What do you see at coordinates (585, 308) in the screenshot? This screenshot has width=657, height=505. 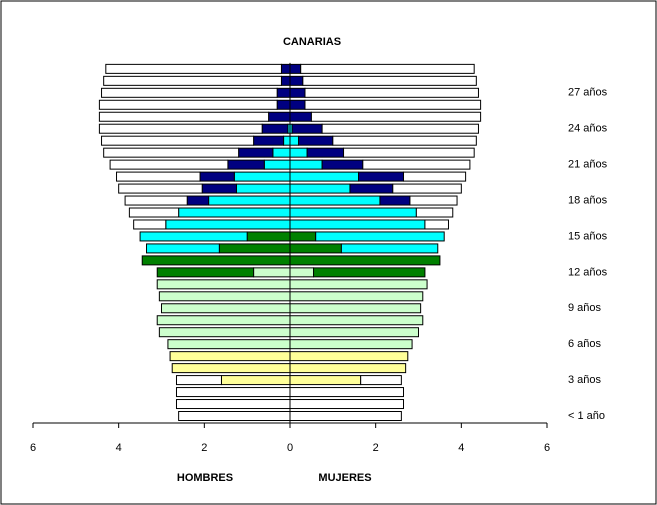 I see `age-label: 9 años` at bounding box center [585, 308].